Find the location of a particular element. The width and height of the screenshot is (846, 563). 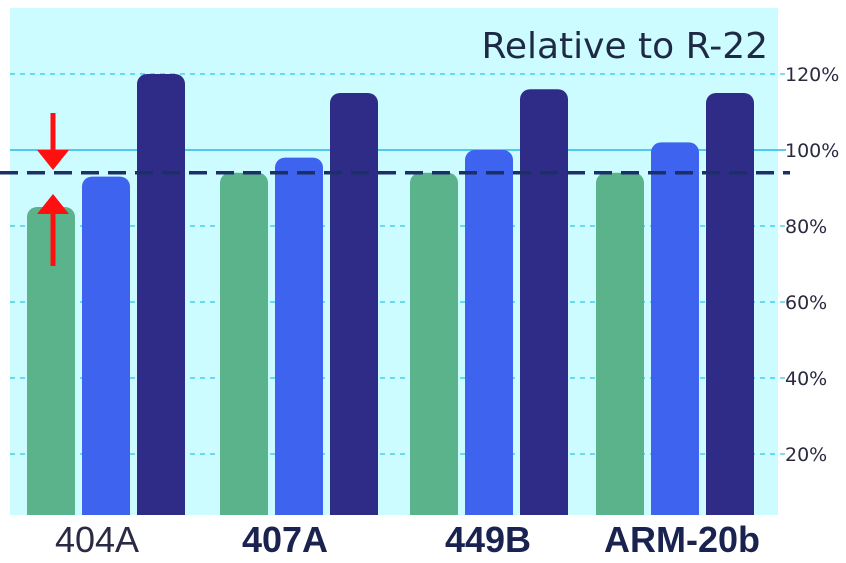

y-tick-label: 100% is located at coordinates (812, 151).